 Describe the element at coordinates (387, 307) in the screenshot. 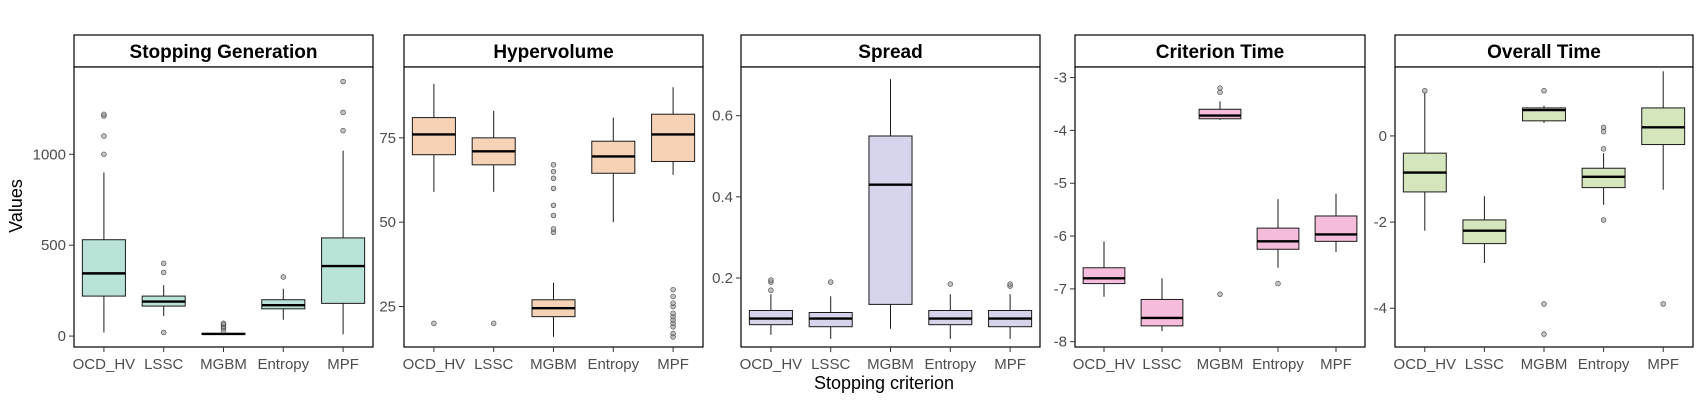

I see `y-tick-label: 25` at that location.